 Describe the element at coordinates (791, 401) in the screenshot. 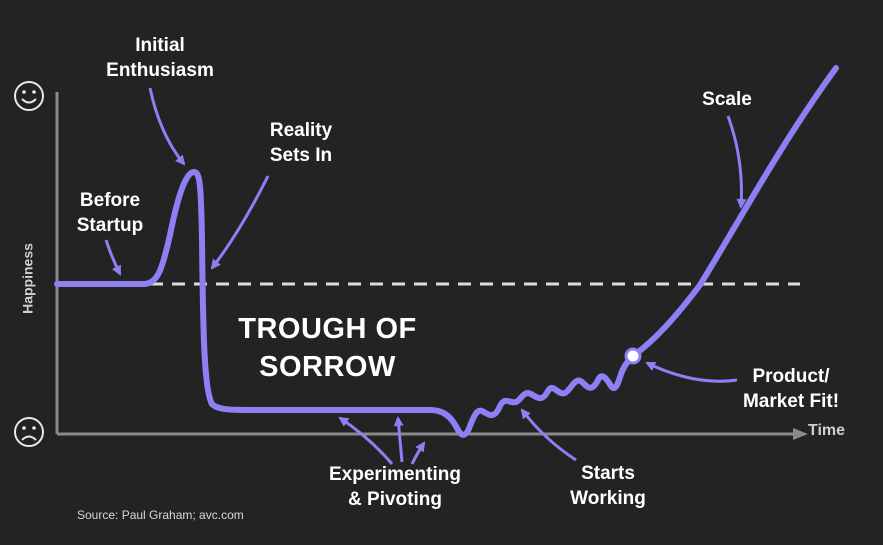

I see `label-pmf-line2: Market Fit!` at that location.